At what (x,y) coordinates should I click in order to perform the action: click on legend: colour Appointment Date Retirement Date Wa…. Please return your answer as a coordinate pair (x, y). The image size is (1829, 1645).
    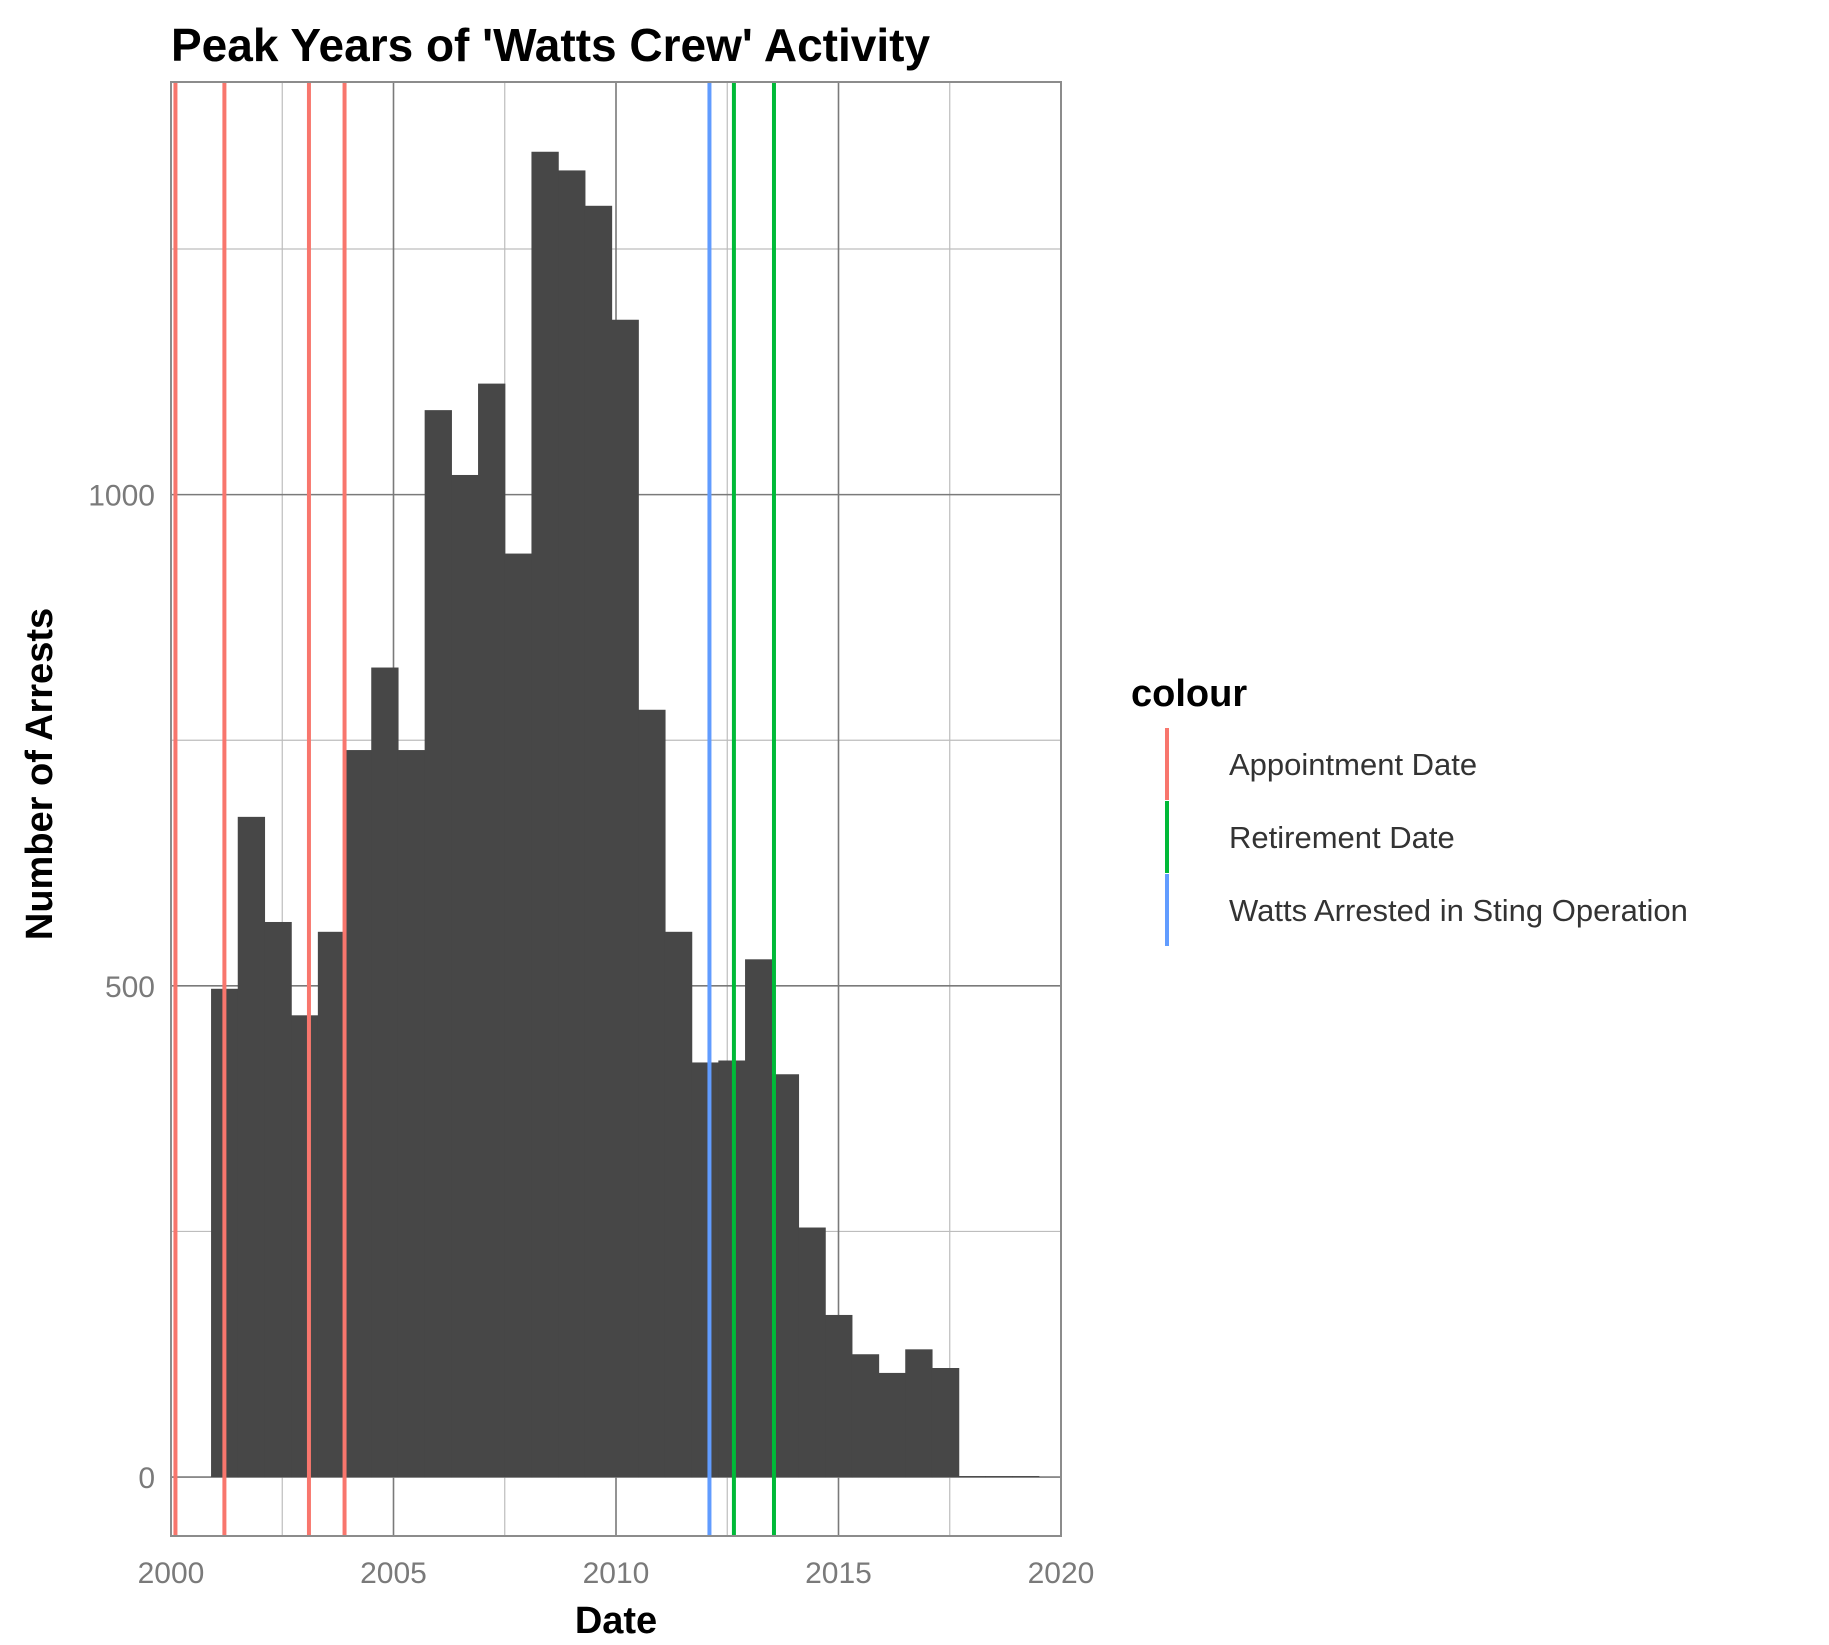
    Looking at the image, I should click on (1409, 809).